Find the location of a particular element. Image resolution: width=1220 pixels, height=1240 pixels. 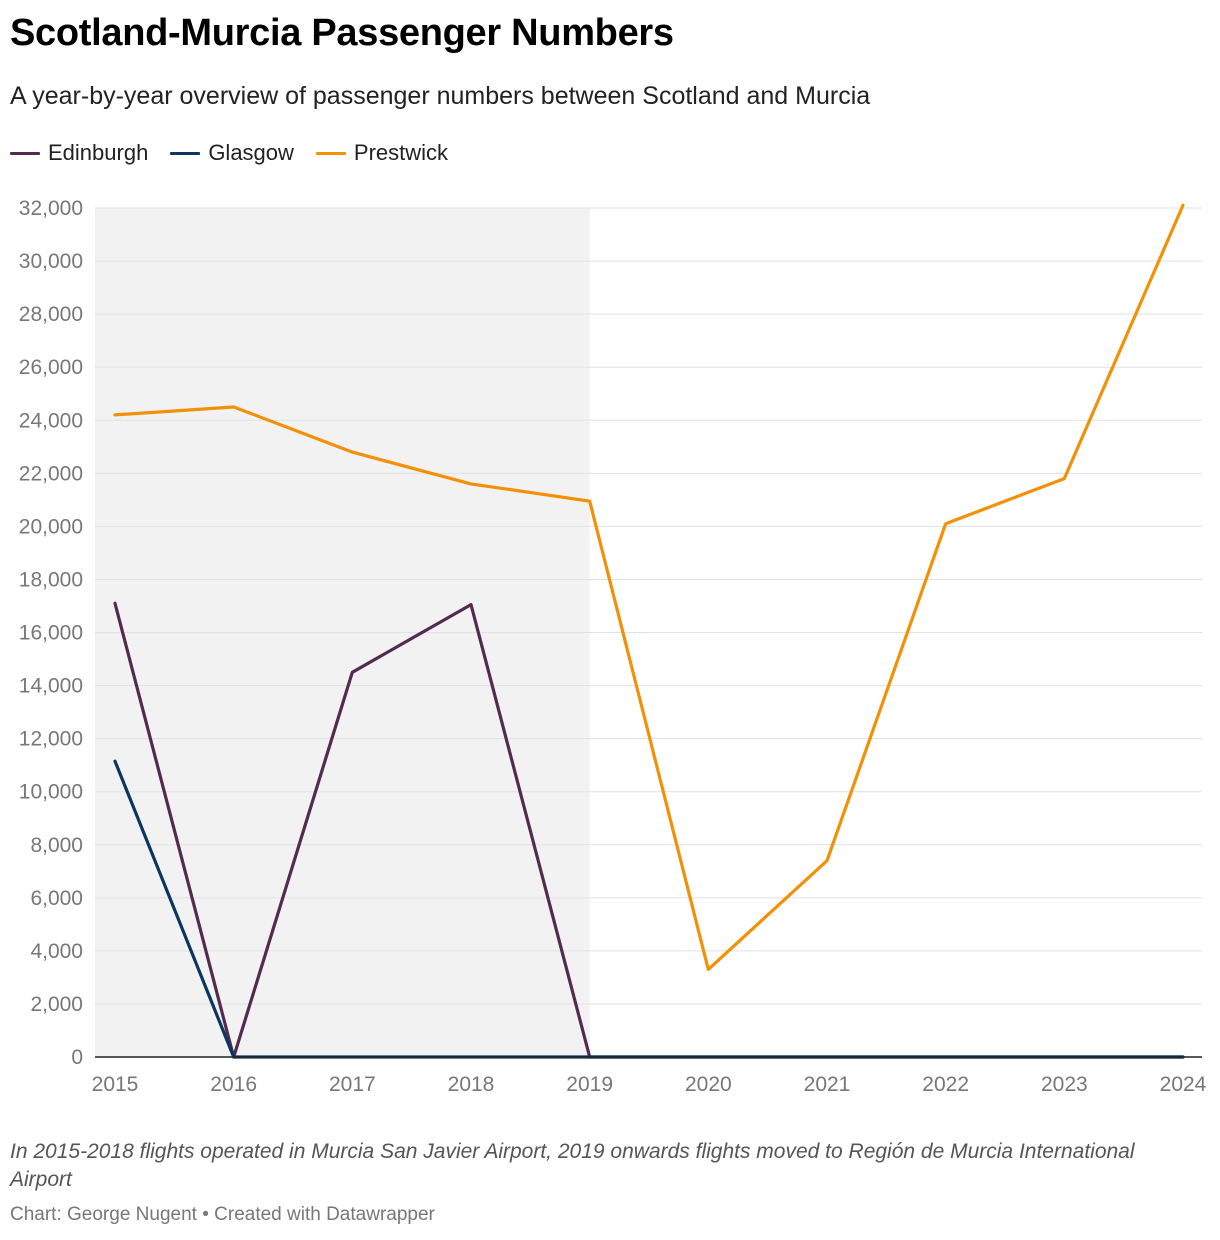

x-tick-label: 2019 is located at coordinates (589, 1084).